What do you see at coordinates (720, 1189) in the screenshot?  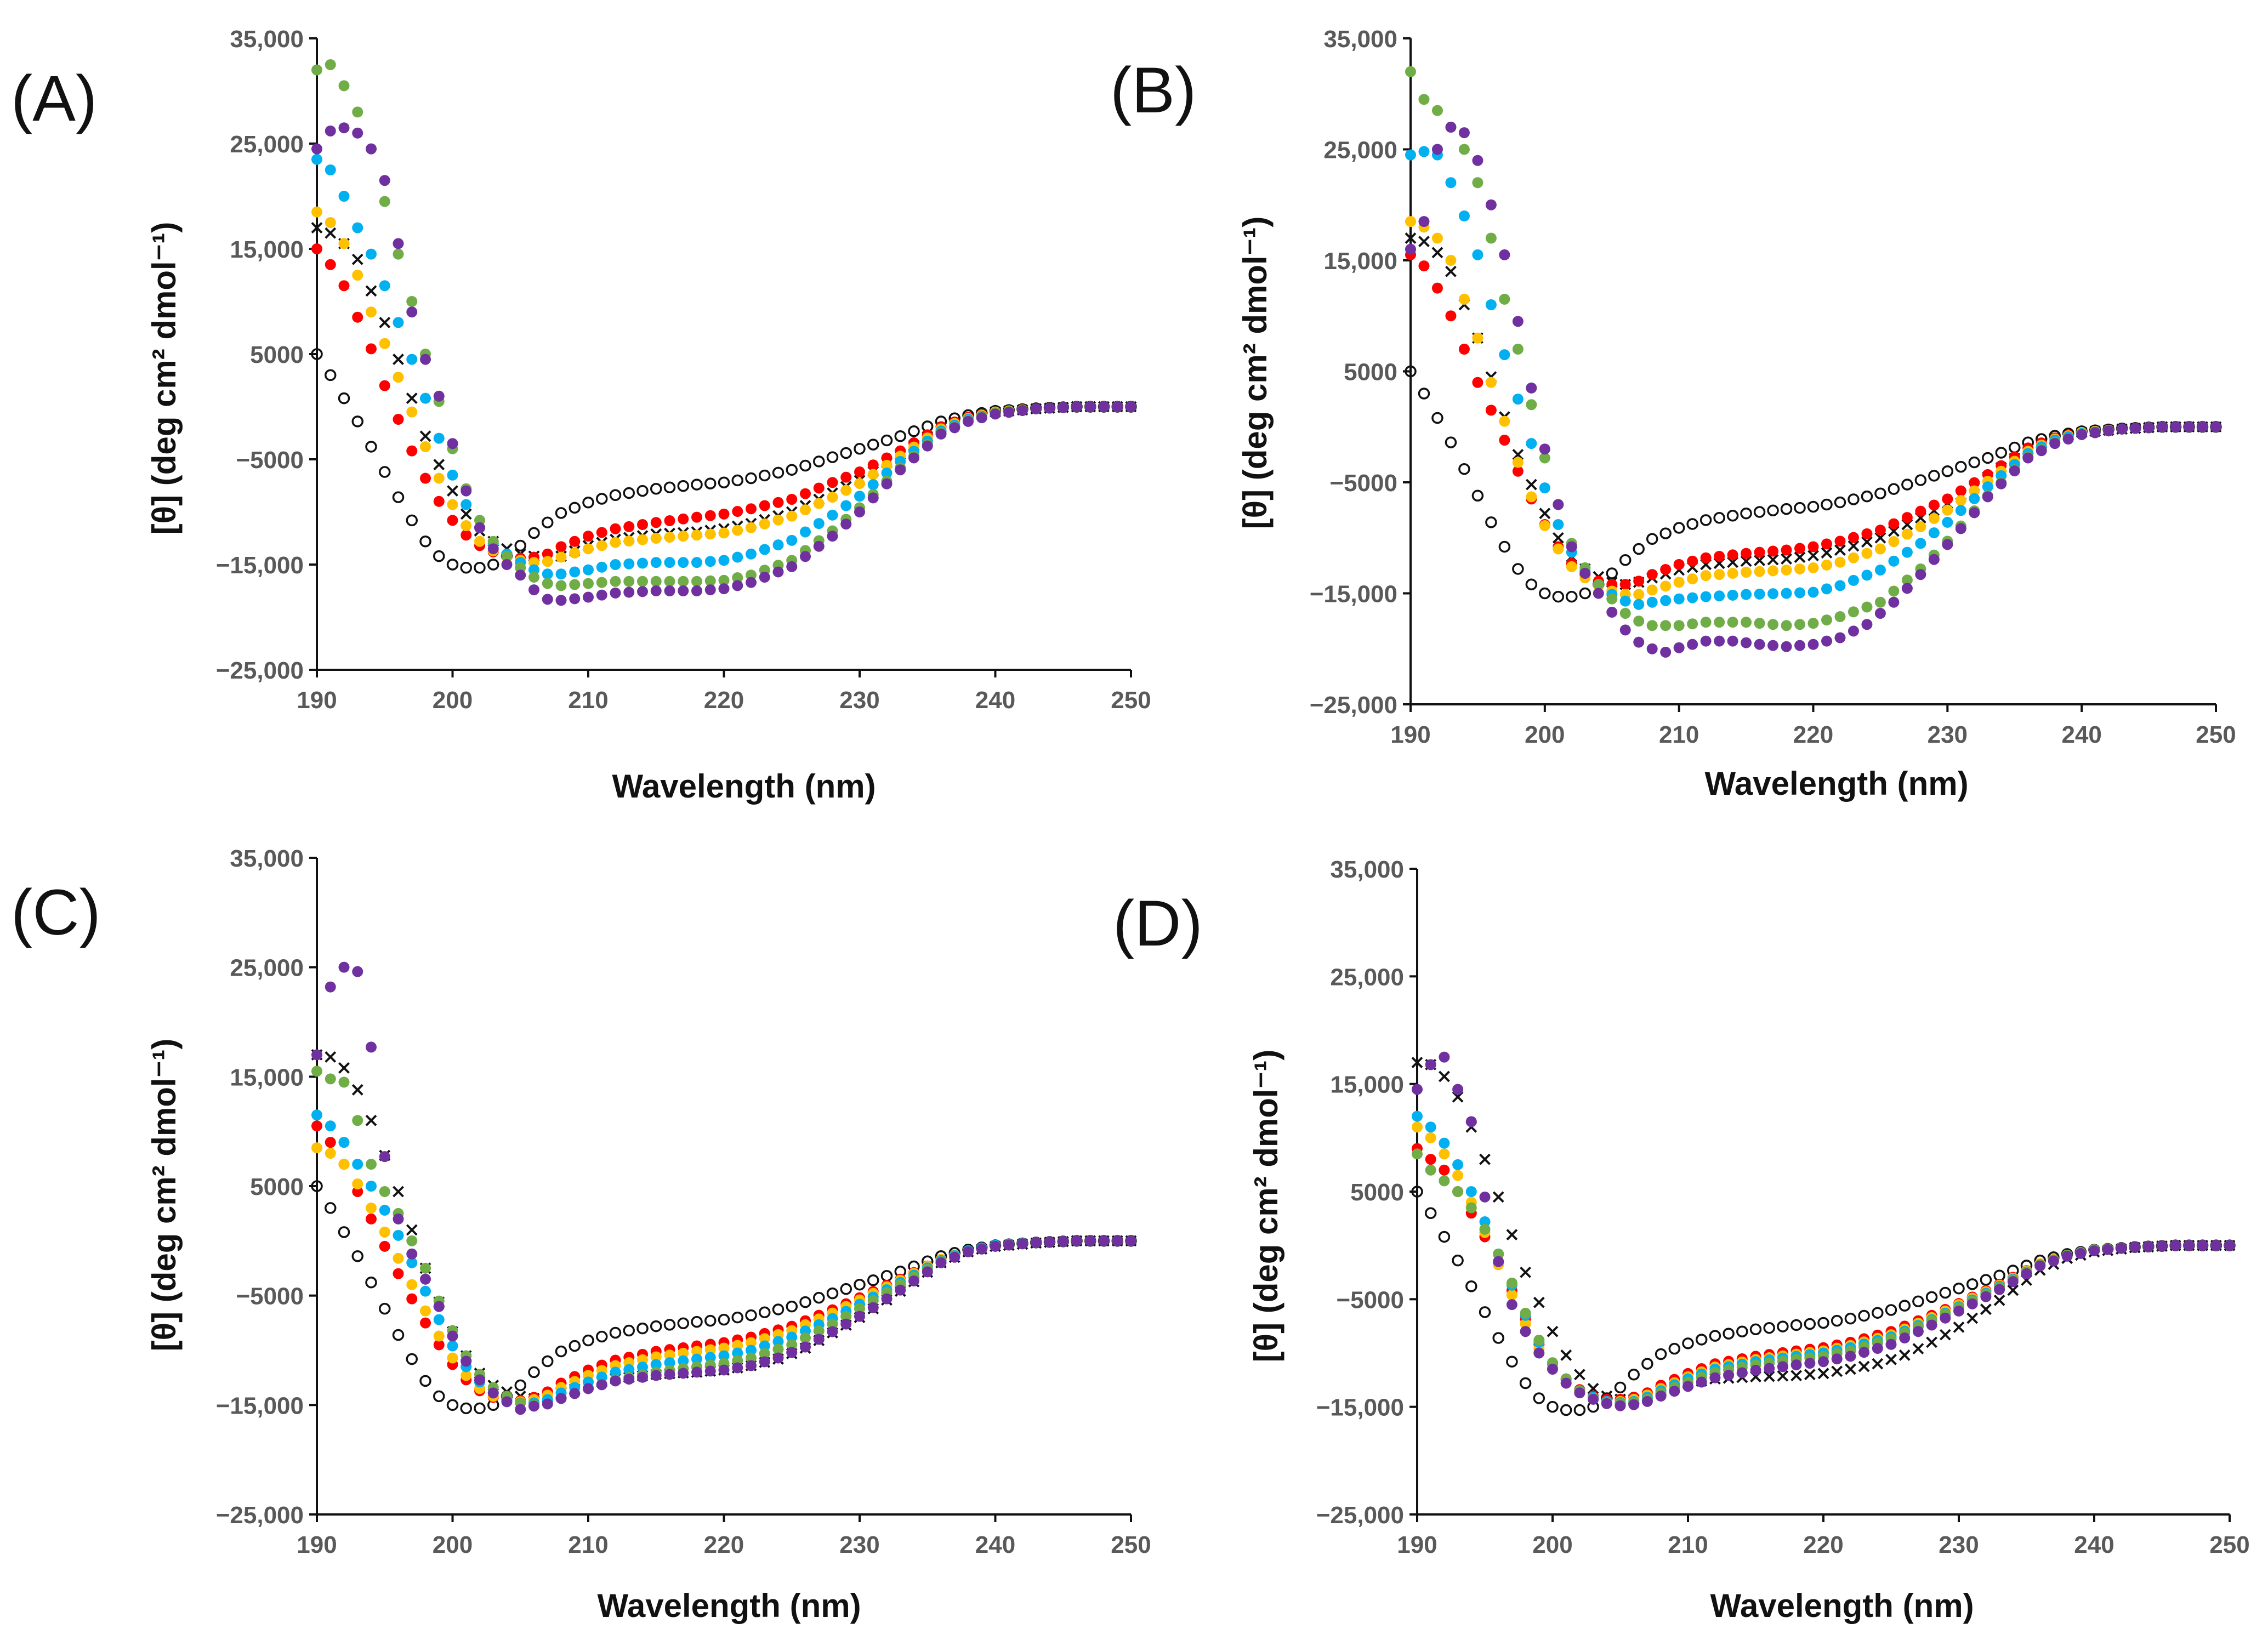 I see `axes-c` at bounding box center [720, 1189].